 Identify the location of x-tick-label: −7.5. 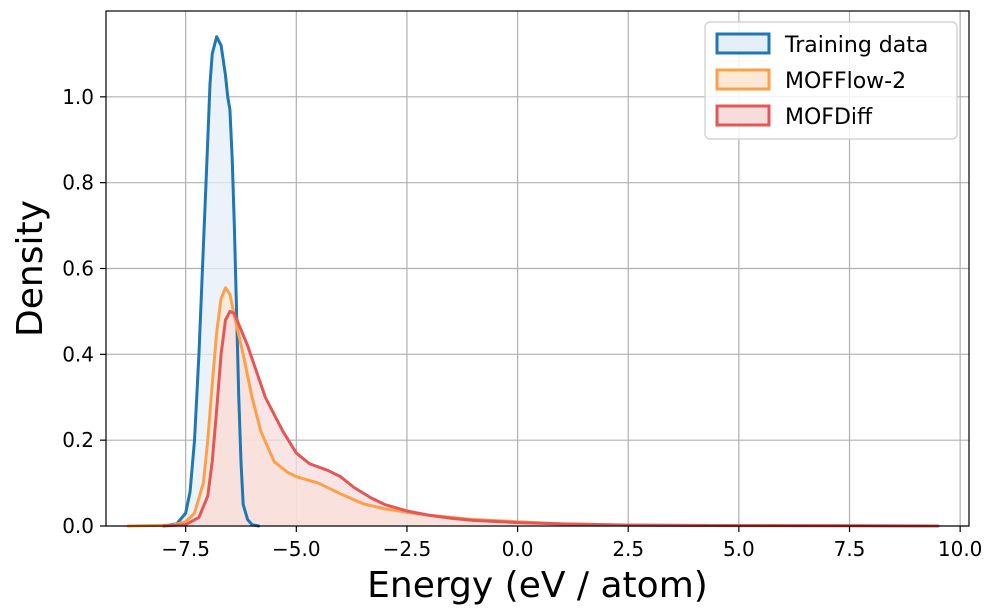
(185, 549).